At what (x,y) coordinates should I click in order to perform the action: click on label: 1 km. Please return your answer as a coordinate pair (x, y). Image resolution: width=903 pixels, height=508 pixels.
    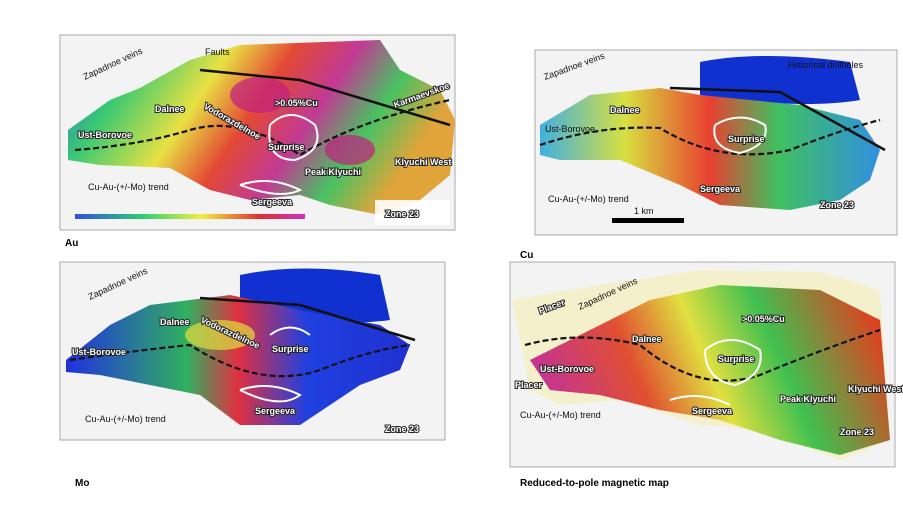
    Looking at the image, I should click on (644, 211).